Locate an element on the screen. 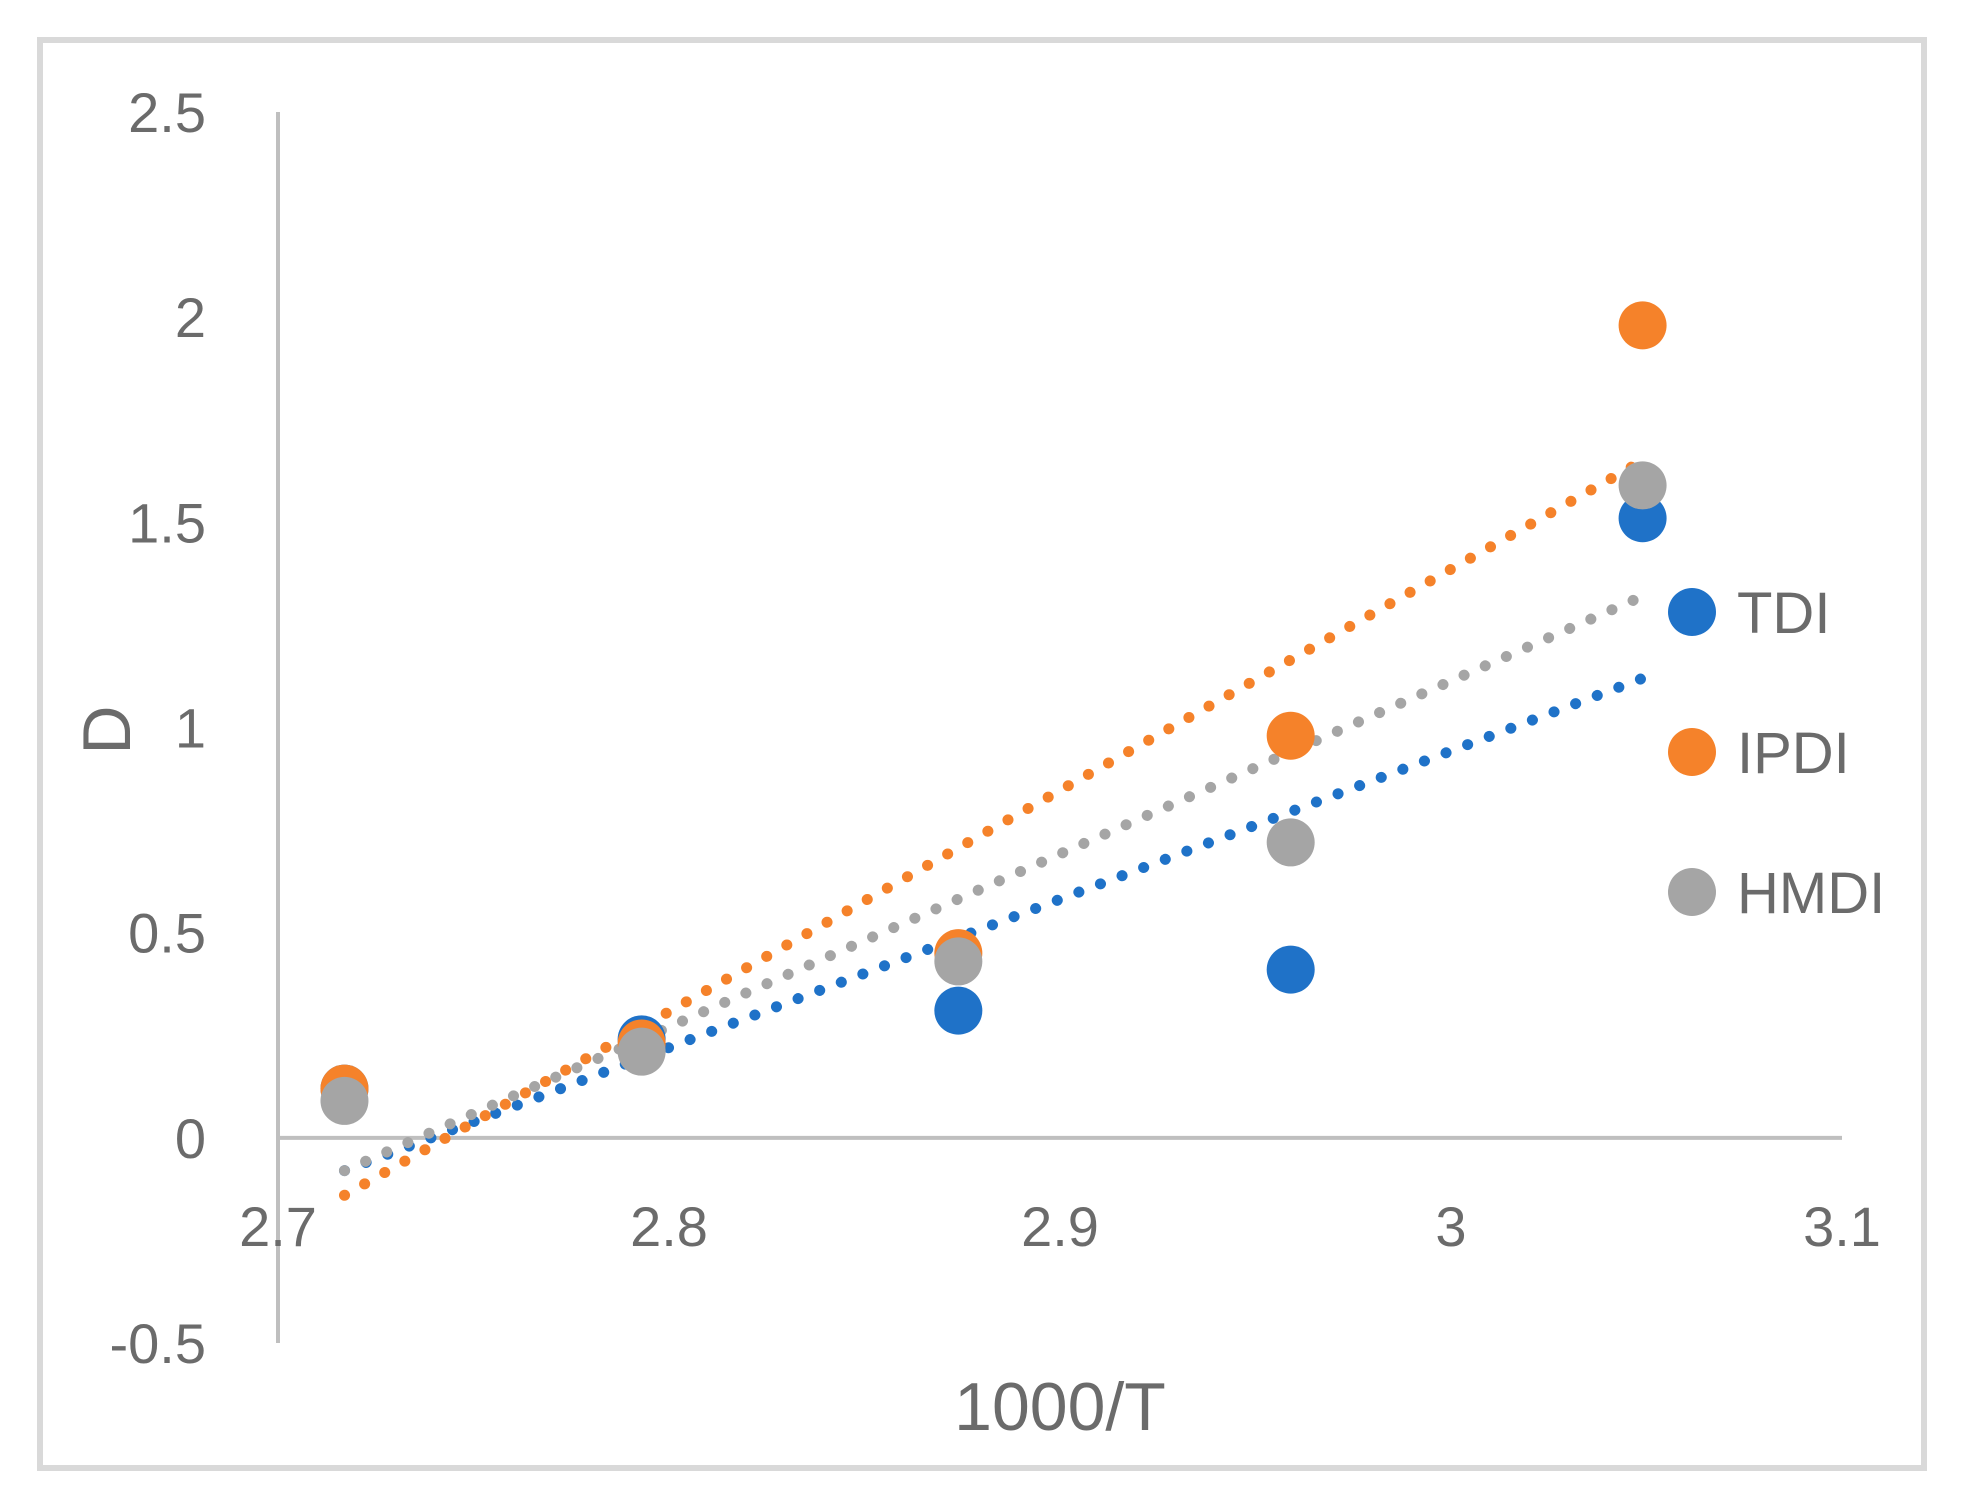  x-tick-label: 2.8 is located at coordinates (669, 1226).